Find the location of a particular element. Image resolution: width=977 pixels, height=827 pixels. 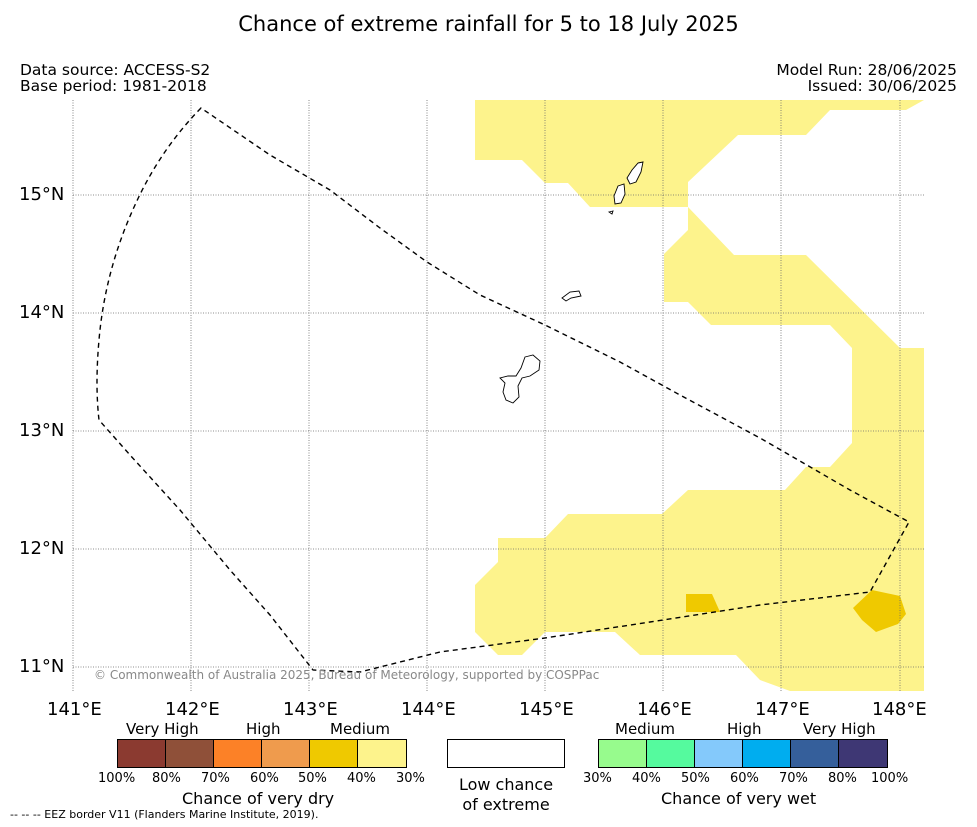

dry-tick-50: 50% is located at coordinates (312, 778).